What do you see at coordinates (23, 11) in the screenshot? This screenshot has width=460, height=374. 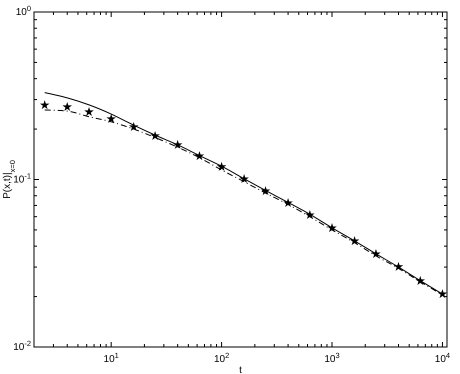 I see `y-tick-label: 10$^{0}$` at bounding box center [23, 11].